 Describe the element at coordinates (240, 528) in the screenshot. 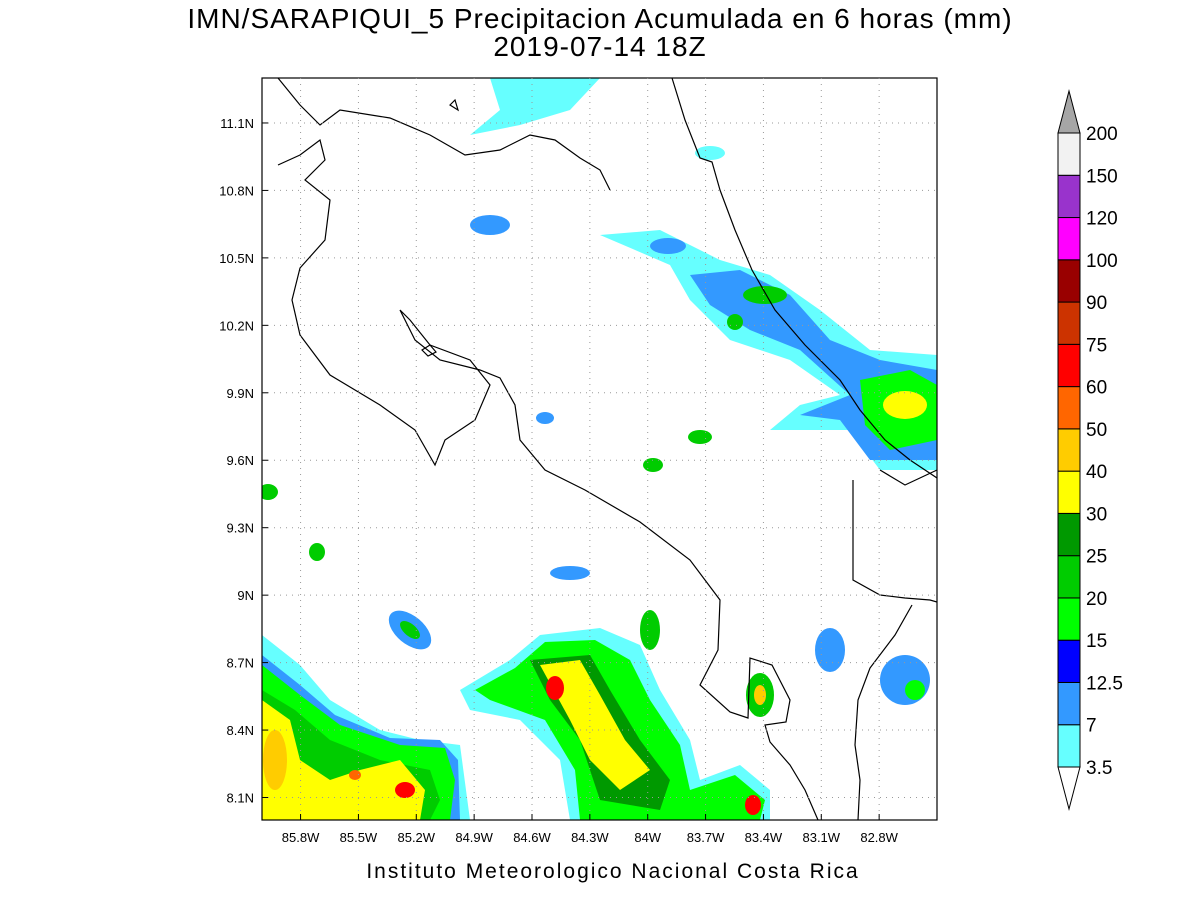

I see `y-tick-label: 9.3N` at that location.